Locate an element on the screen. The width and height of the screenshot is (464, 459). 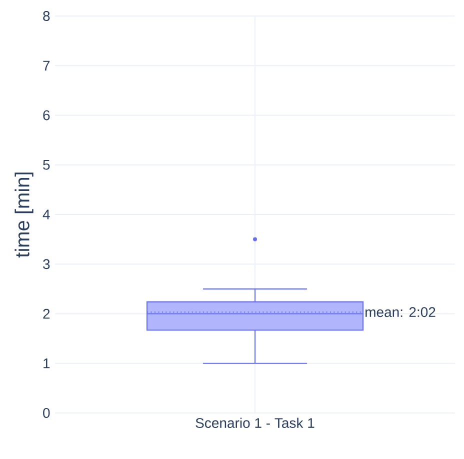
y-tick-label: 1 is located at coordinates (47, 363).